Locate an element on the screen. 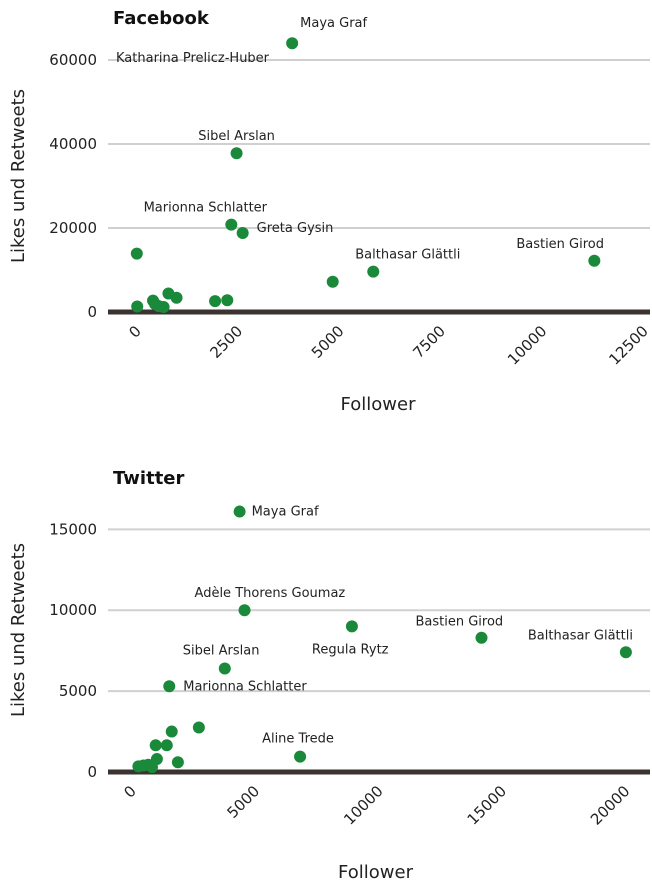 The width and height of the screenshot is (652, 883). point-label: Greta Gysin is located at coordinates (295, 228).